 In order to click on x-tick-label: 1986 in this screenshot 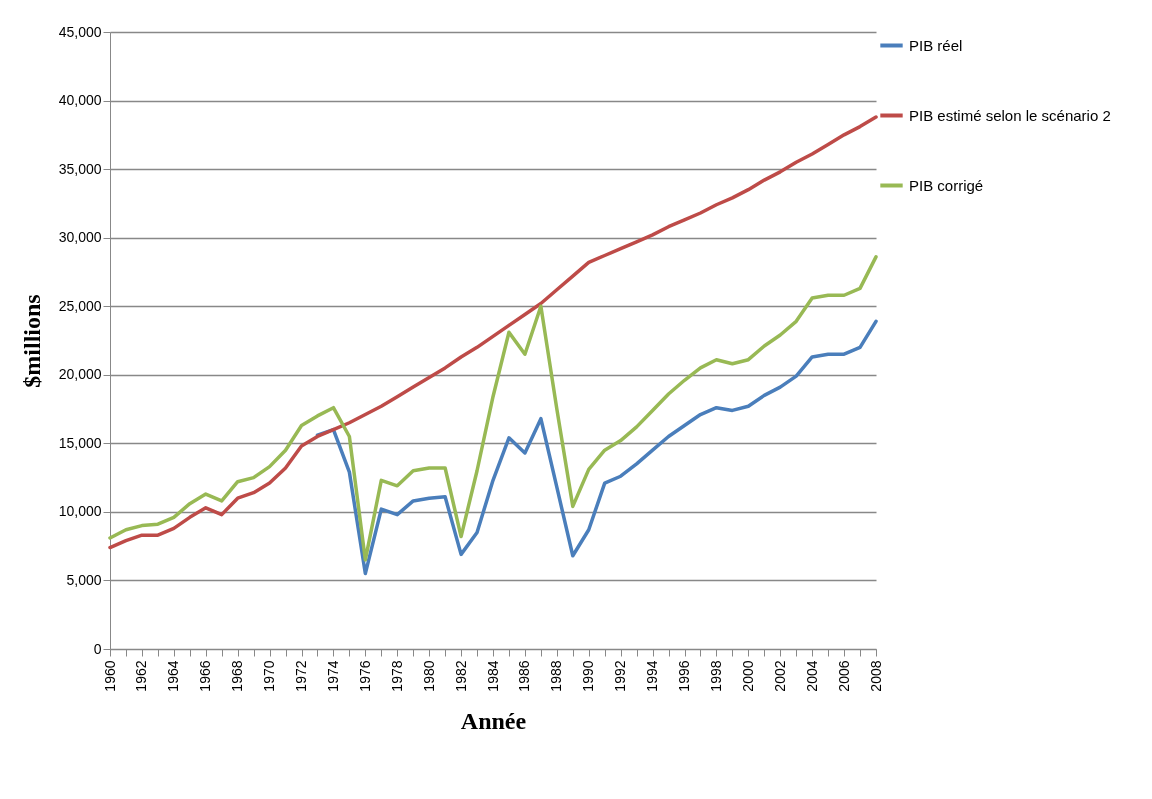, I will do `click(524, 676)`.